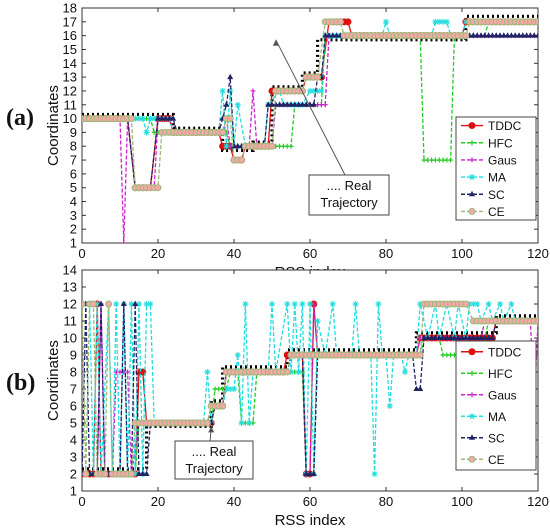 Image resolution: width=550 pixels, height=528 pixels. What do you see at coordinates (211, 429) in the screenshot?
I see `annotation-arrow-head` at bounding box center [211, 429].